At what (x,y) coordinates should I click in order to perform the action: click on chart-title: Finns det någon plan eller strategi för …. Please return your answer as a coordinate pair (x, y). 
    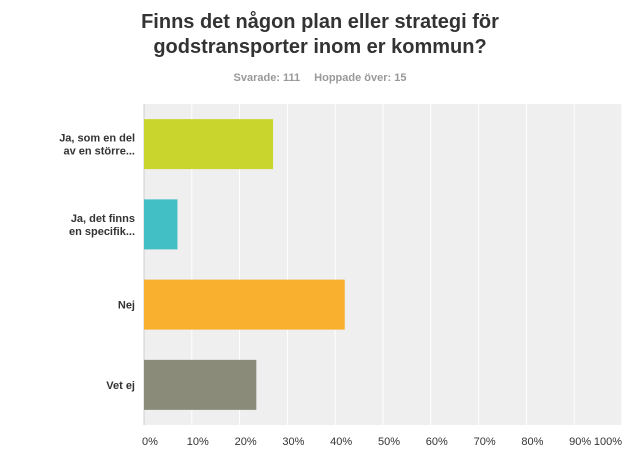
    Looking at the image, I should click on (320, 35).